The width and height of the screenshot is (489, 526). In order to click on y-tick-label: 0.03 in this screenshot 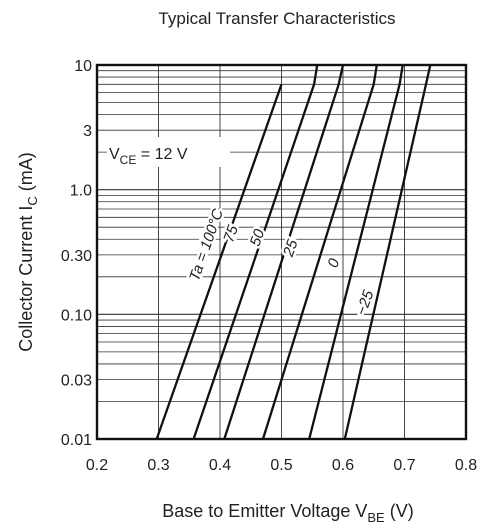, I will do `click(76, 381)`.